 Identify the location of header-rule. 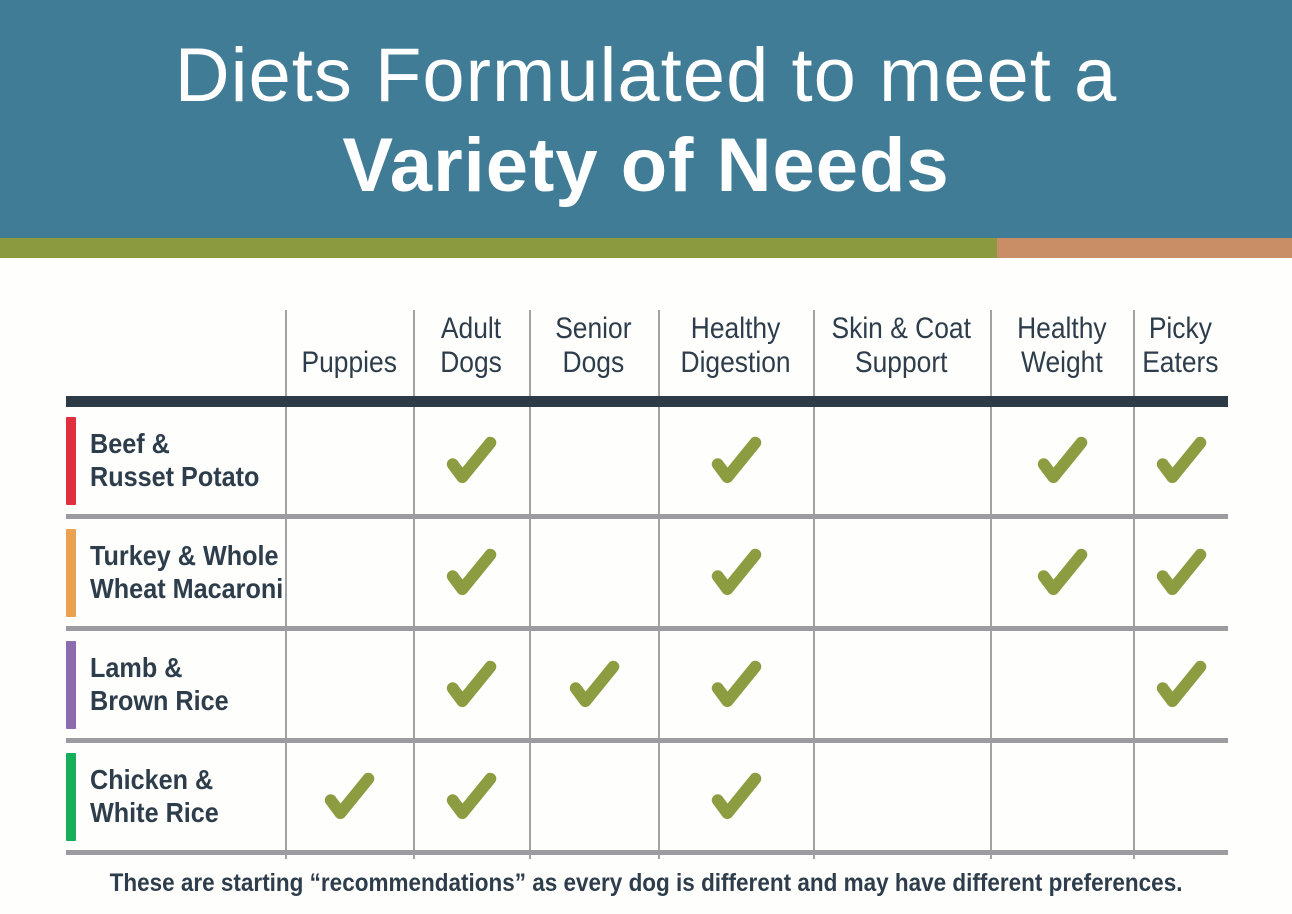
(647, 401).